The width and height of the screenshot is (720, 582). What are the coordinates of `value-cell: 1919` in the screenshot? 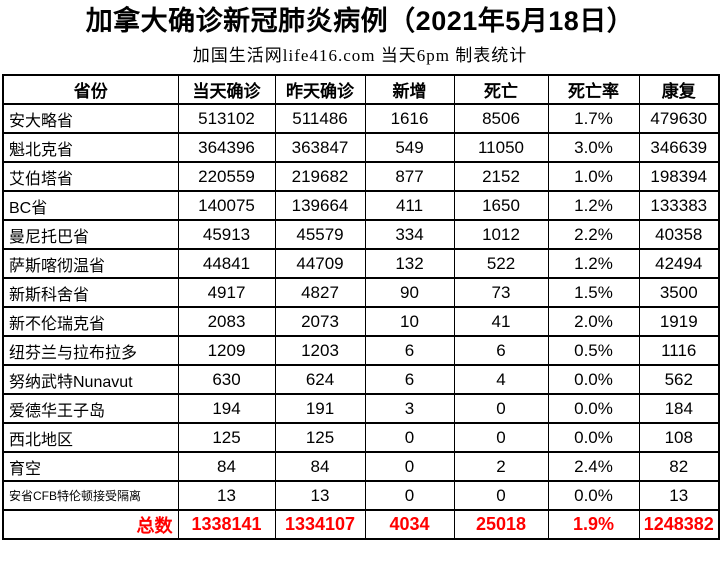 It's located at (679, 321).